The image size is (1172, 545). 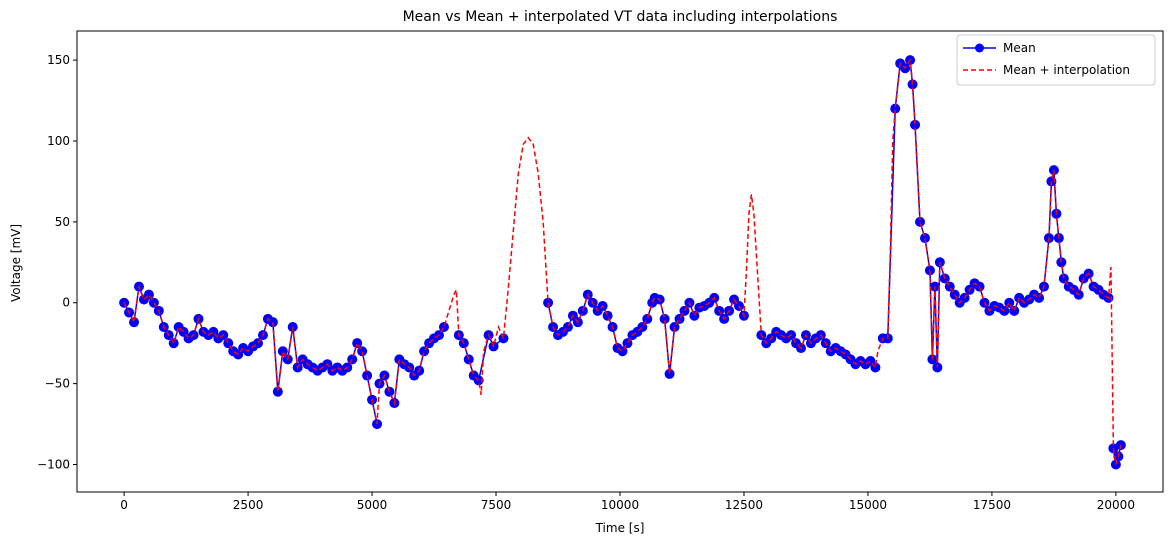 What do you see at coordinates (58, 60) in the screenshot?
I see `y-tick-label: 150` at bounding box center [58, 60].